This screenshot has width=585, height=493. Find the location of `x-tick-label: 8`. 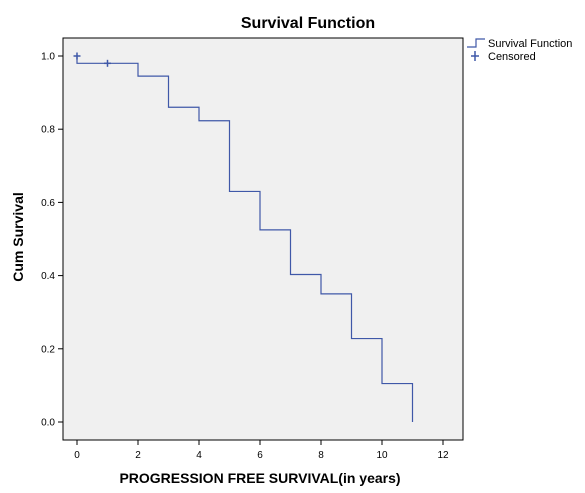

x-tick-label: 8 is located at coordinates (321, 455).